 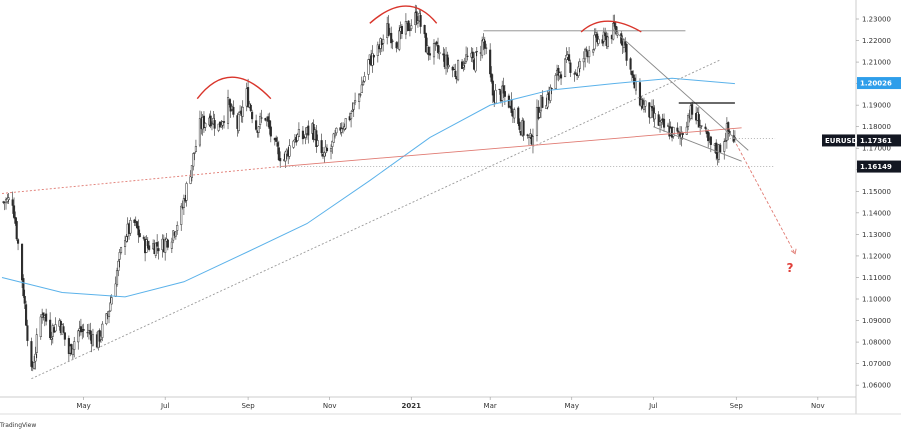 I want to click on red-support-solid-line, so click(x=511, y=147).